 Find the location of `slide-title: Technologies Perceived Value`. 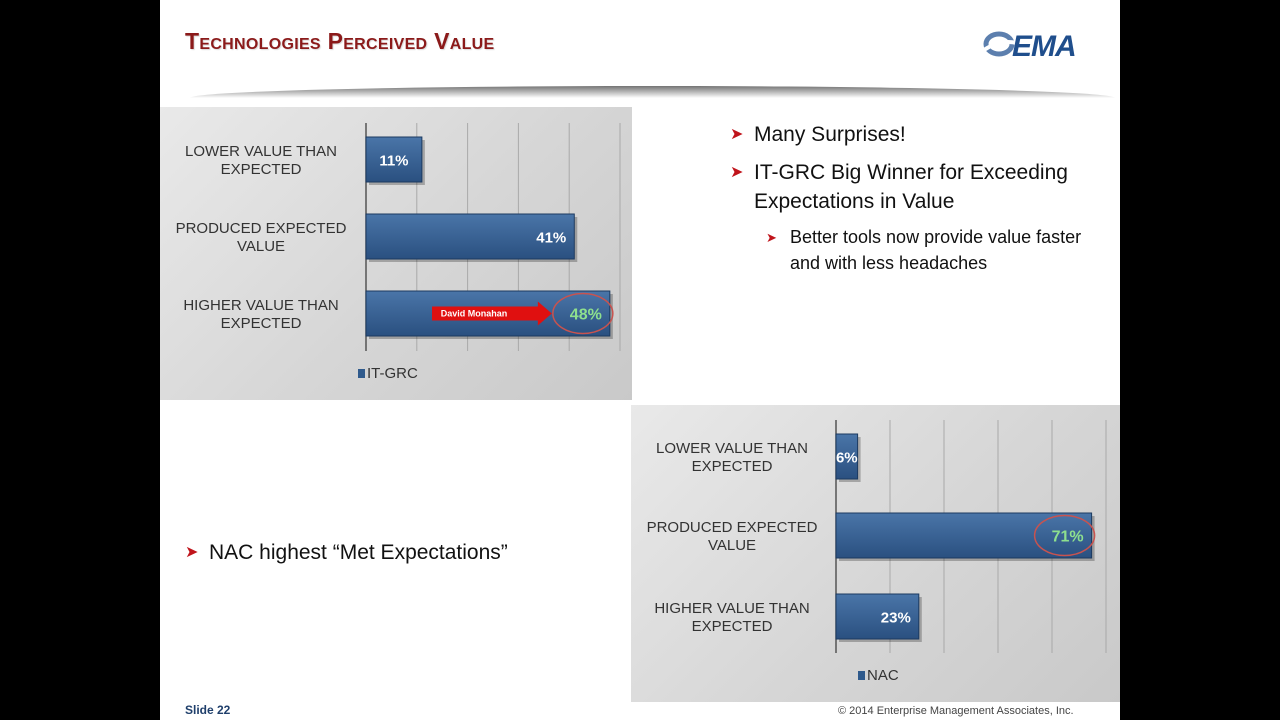

slide-title: Technologies Perceived Value is located at coordinates (340, 41).